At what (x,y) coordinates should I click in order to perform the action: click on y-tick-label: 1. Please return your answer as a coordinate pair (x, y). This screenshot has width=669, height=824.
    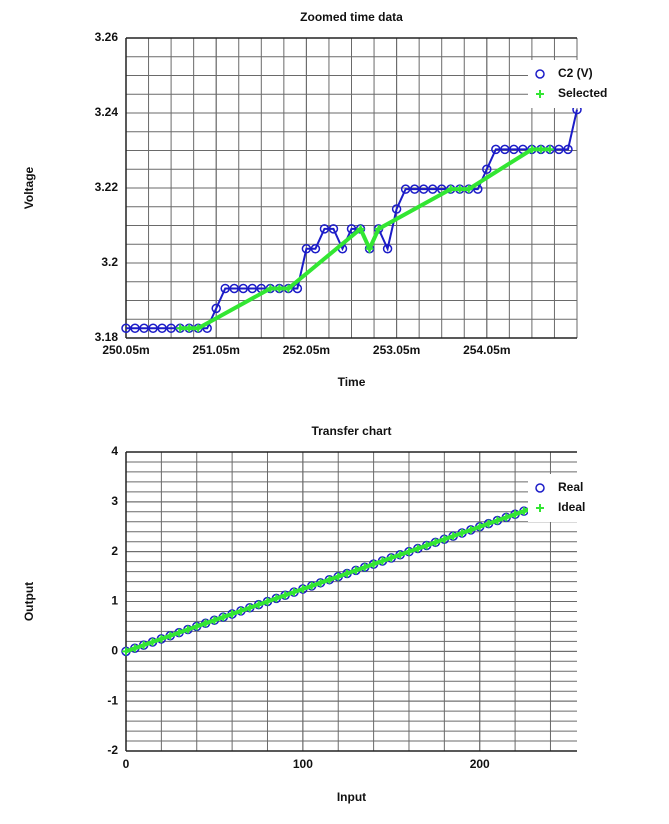
    Looking at the image, I should click on (114, 601).